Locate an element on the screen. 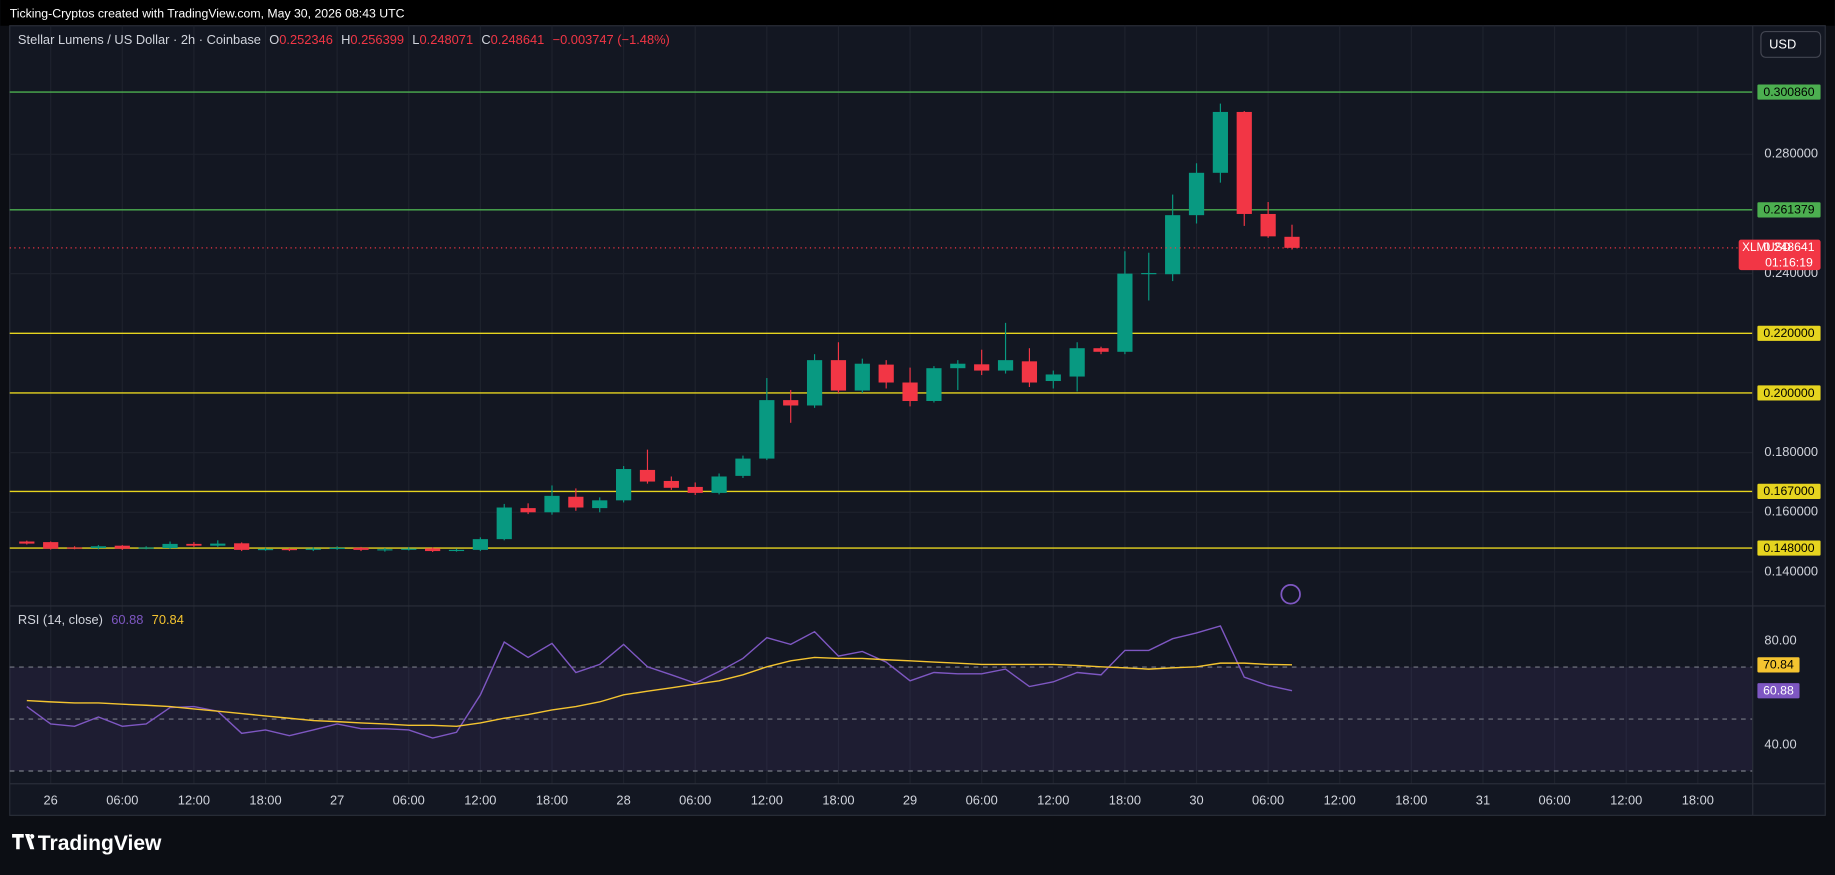  level-label: 0.167000 is located at coordinates (1788, 491).